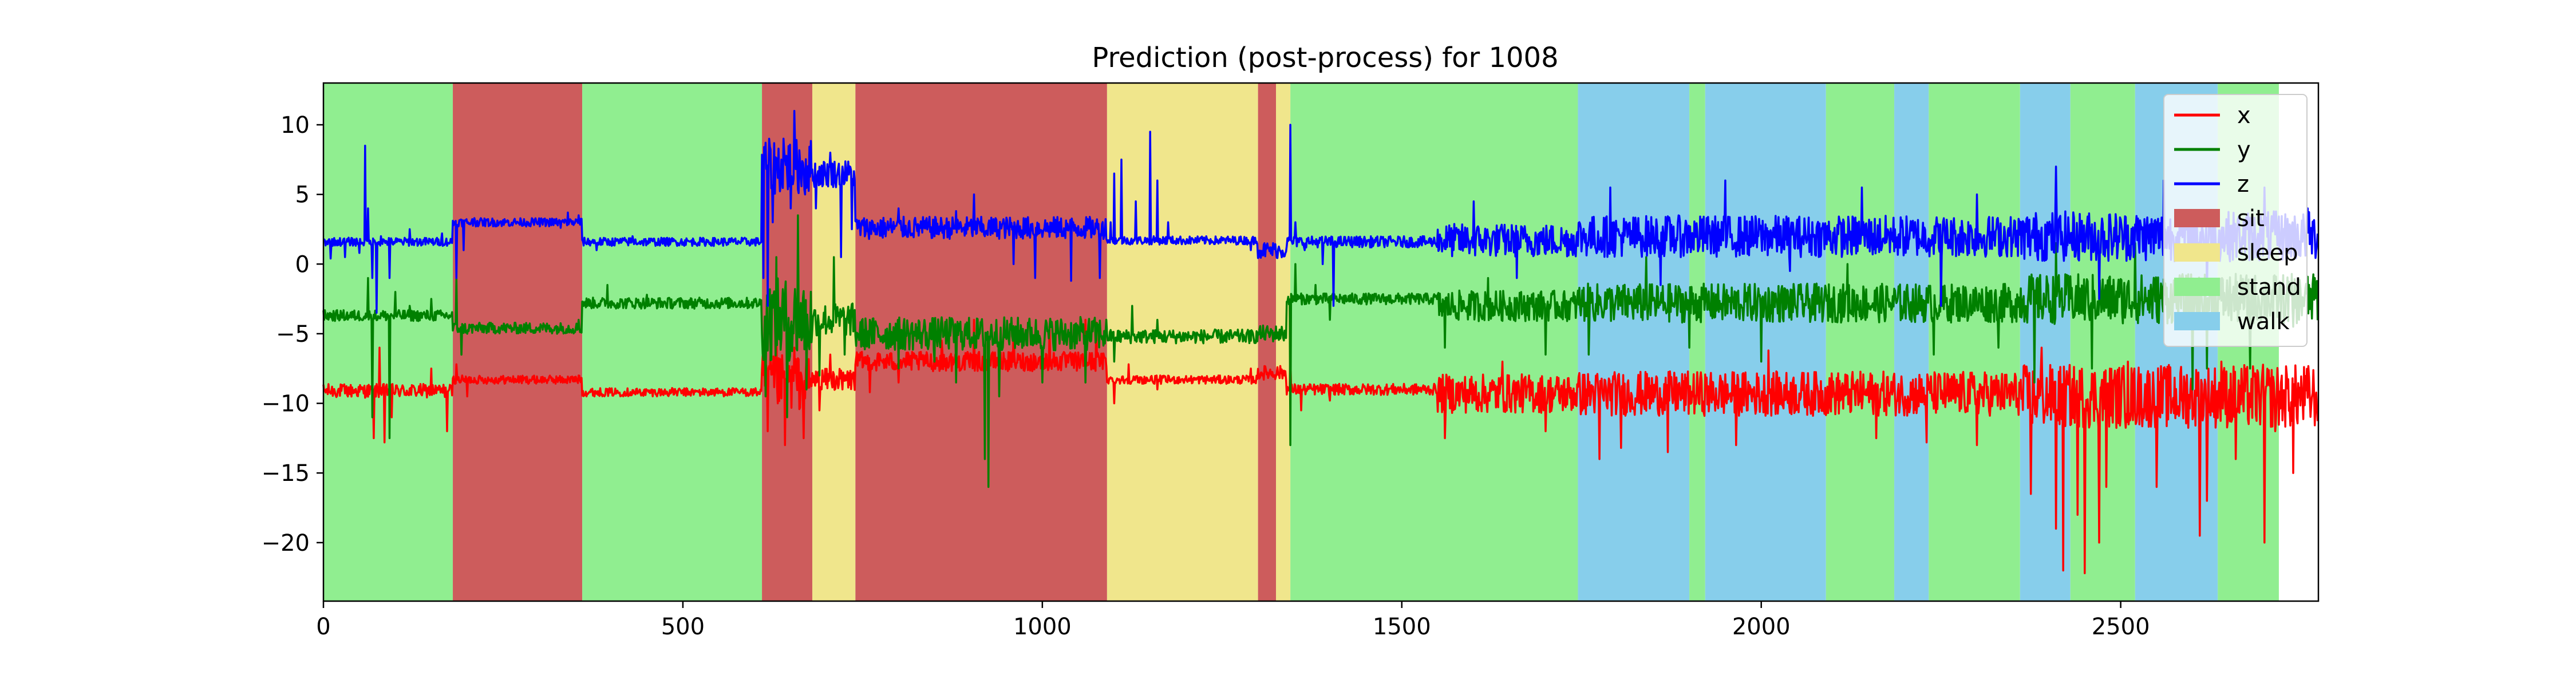 The image size is (2576, 687). I want to click on x-tick-label: 500, so click(683, 627).